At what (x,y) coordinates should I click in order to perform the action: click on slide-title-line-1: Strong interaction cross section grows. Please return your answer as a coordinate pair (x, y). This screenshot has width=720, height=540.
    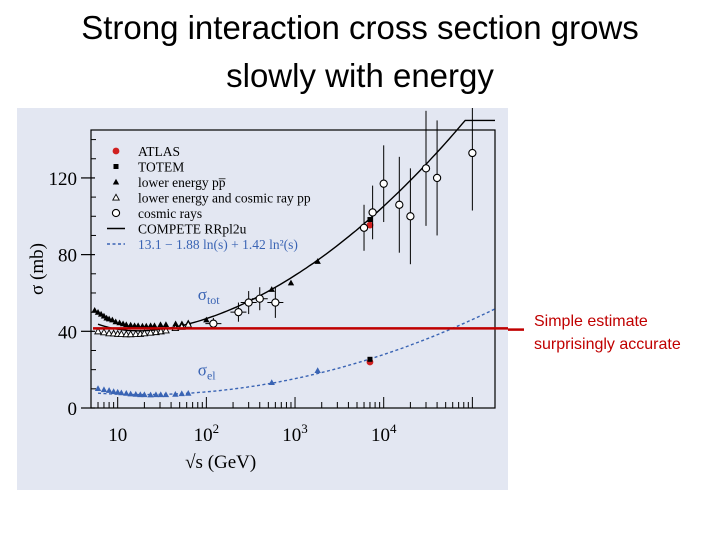
    Looking at the image, I should click on (360, 27).